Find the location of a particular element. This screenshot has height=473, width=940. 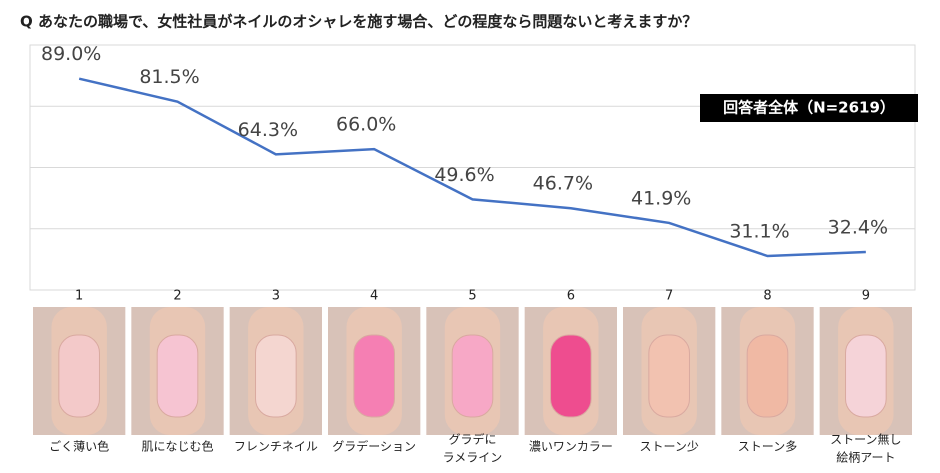

value-label: 81.5% is located at coordinates (169, 77).